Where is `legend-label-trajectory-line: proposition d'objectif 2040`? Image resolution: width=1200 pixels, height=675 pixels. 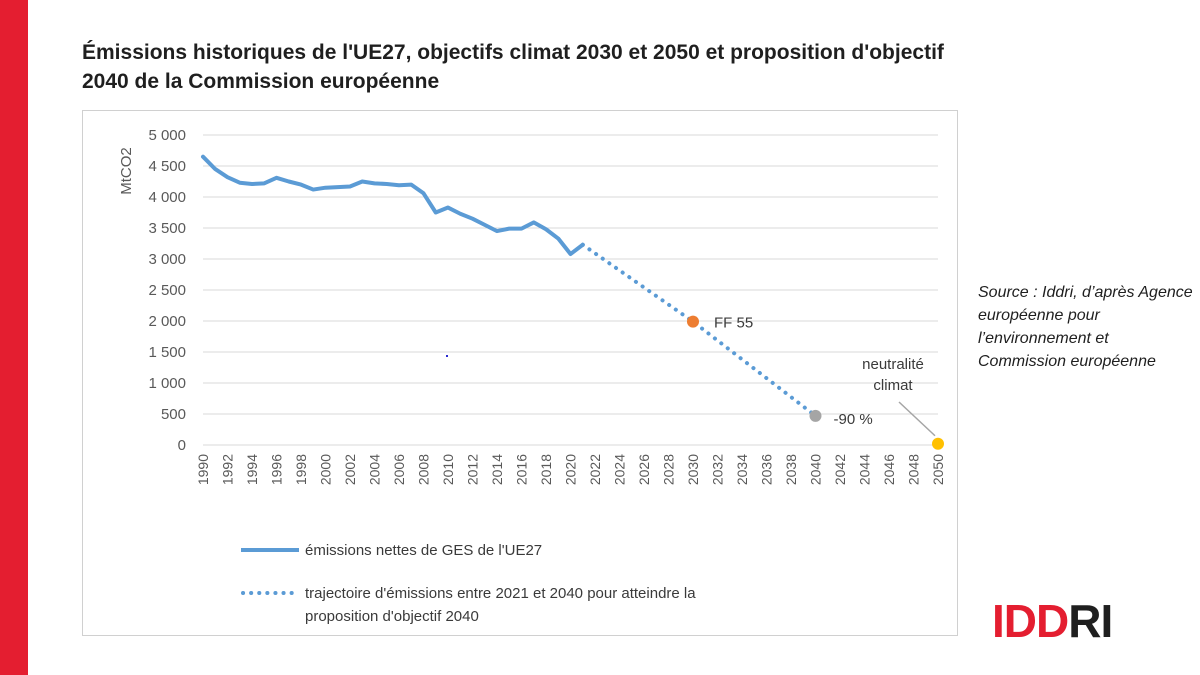 legend-label-trajectory-line: proposition d'objectif 2040 is located at coordinates (392, 616).